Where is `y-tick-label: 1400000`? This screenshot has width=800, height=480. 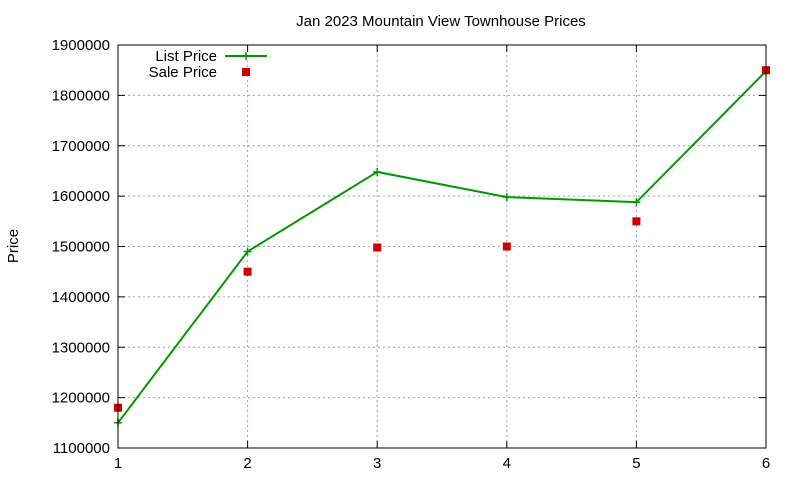
y-tick-label: 1400000 is located at coordinates (81, 297).